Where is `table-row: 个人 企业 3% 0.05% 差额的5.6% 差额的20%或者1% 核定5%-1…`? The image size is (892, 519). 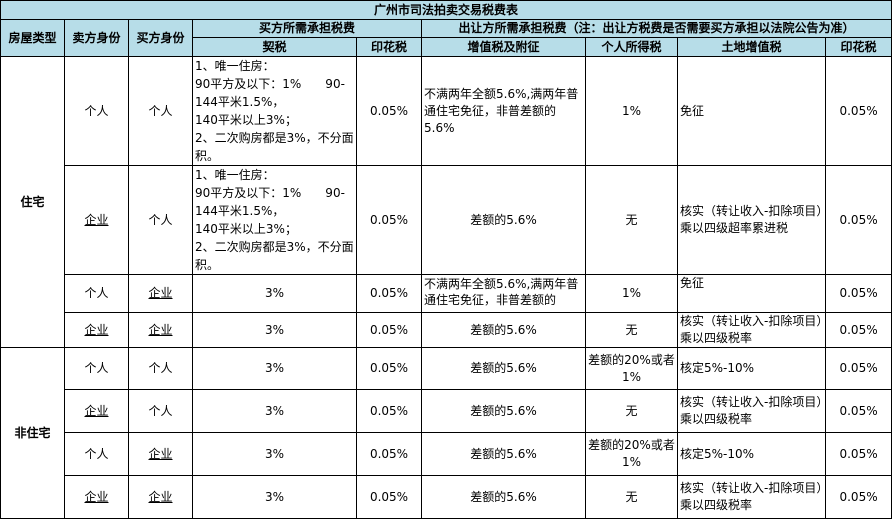 table-row: 个人 企业 3% 0.05% 差额的5.6% 差额的20%或者1% 核定5%-1… is located at coordinates (446, 454).